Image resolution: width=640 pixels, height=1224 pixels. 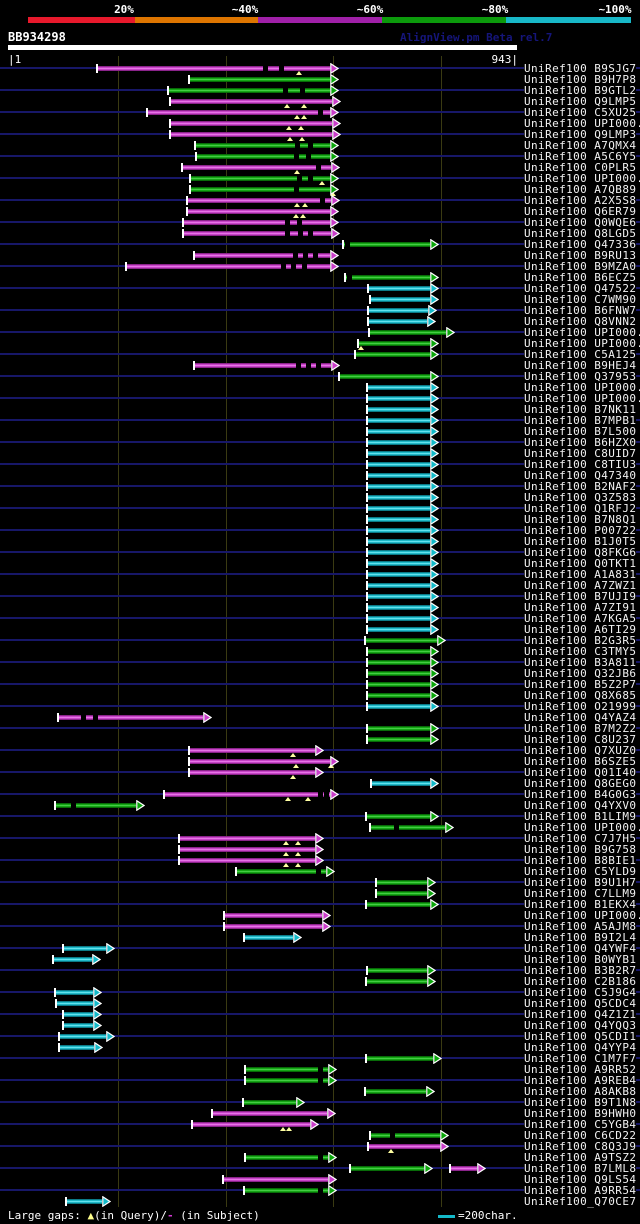 I want to click on hit-accession-link: UniRef100_A9RR54, so click(x=580, y=1190).